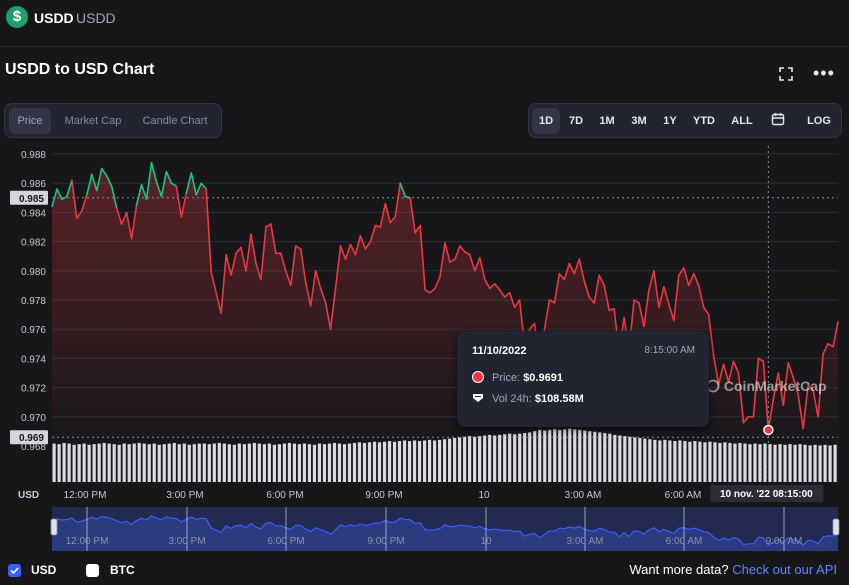  What do you see at coordinates (28, 495) in the screenshot?
I see `currency-axis-label: USD` at bounding box center [28, 495].